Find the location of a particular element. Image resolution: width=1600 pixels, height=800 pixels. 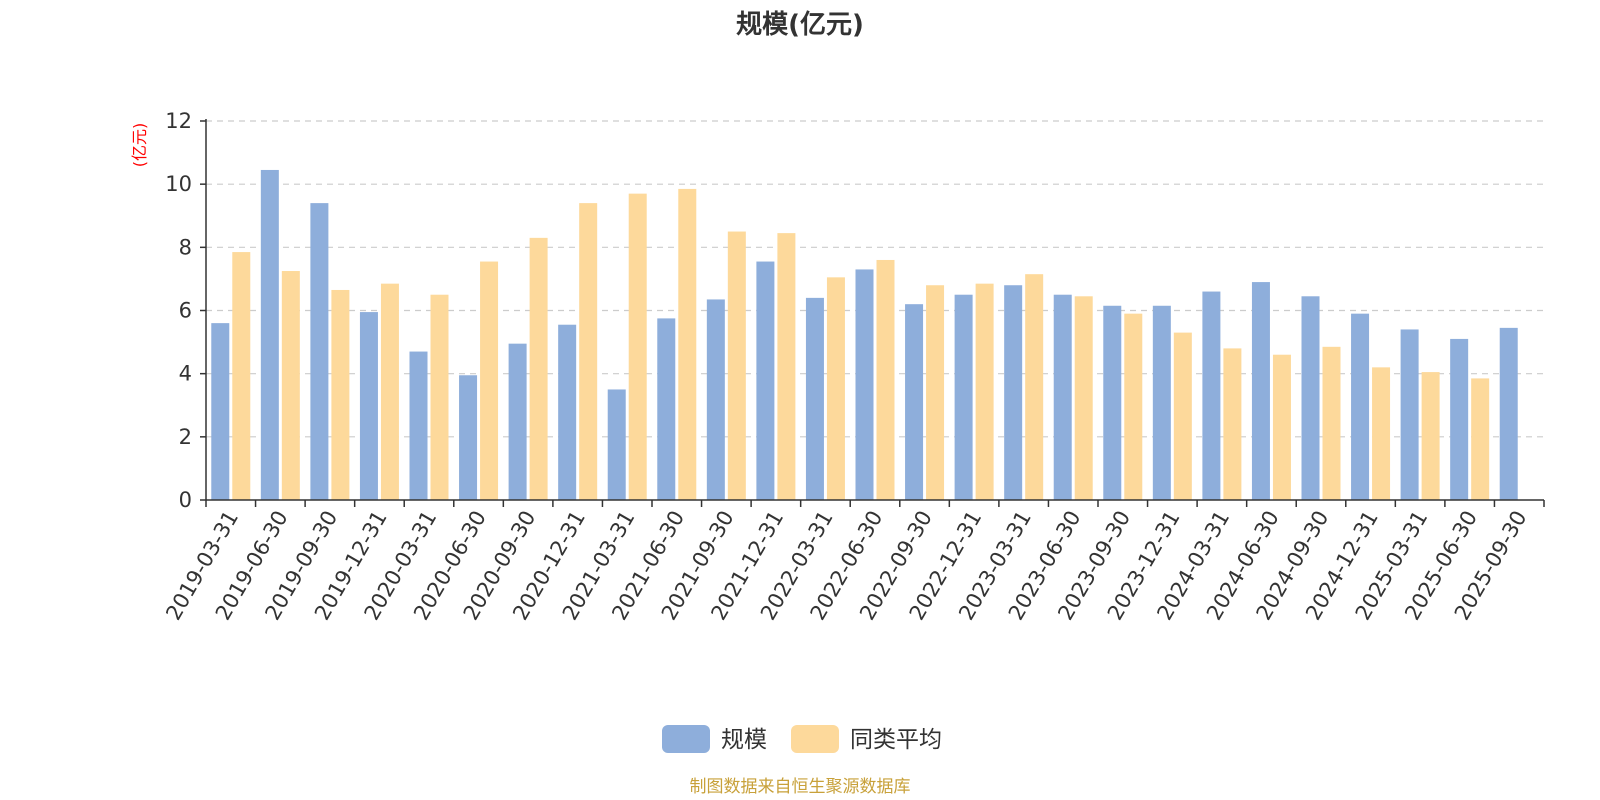

source-note: 制图数据来自恒生聚源数据库 is located at coordinates (800, 787).